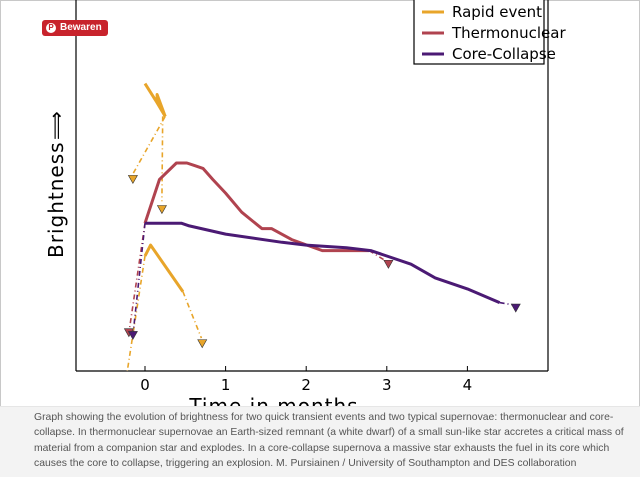 The height and width of the screenshot is (477, 640). What do you see at coordinates (508, 33) in the screenshot?
I see `legend-label-1: Thermonuclear` at bounding box center [508, 33].